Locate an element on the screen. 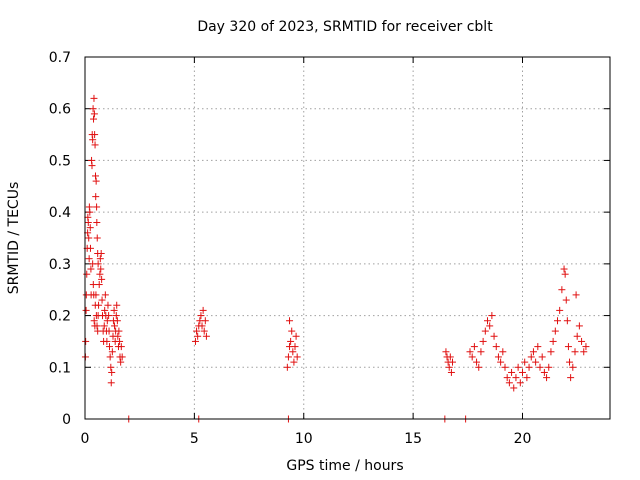 Image resolution: width=640 pixels, height=480 pixels. y-tick-label: 0 is located at coordinates (66, 420).